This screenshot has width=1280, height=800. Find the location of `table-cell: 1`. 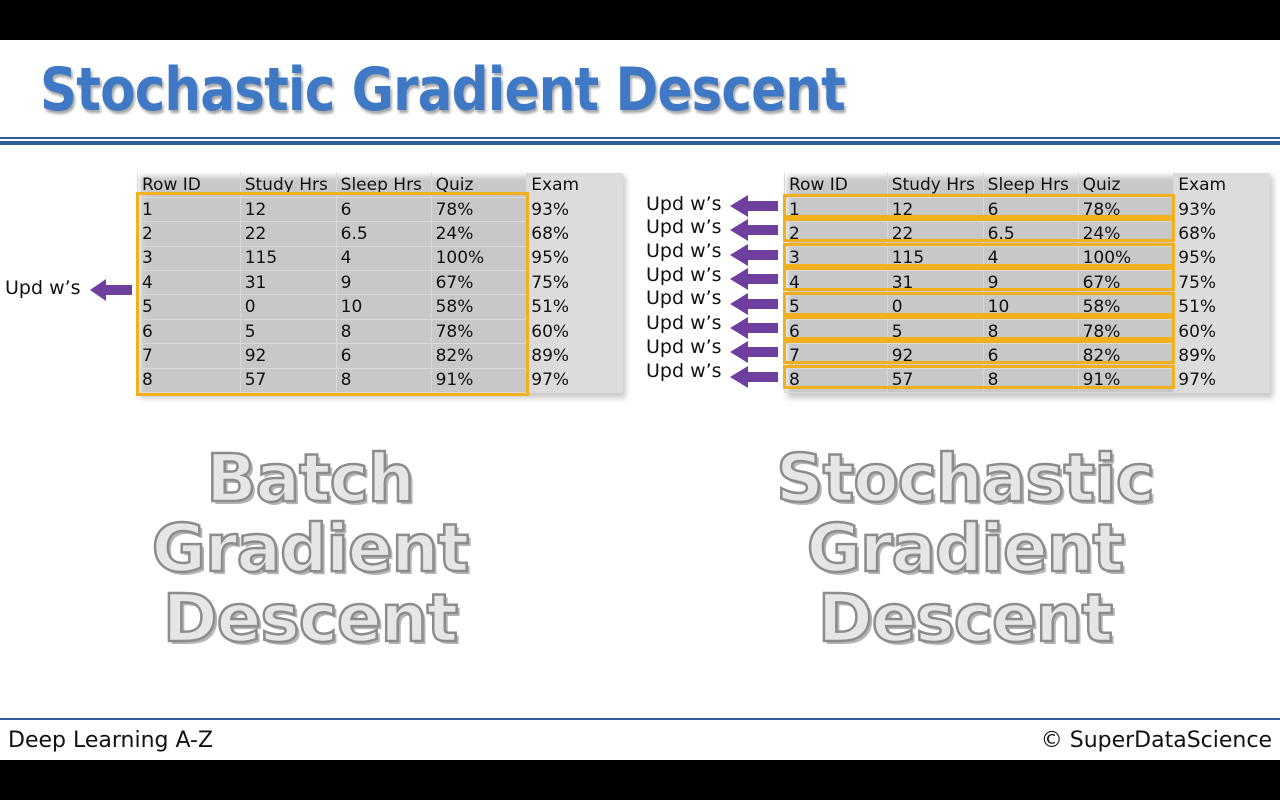

table-cell: 1 is located at coordinates (189, 209).